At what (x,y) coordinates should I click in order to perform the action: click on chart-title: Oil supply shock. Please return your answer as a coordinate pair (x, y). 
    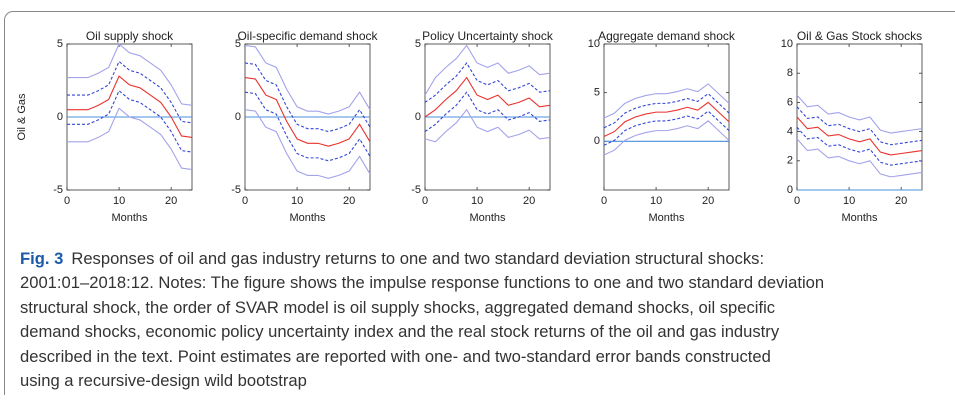
    Looking at the image, I should click on (130, 36).